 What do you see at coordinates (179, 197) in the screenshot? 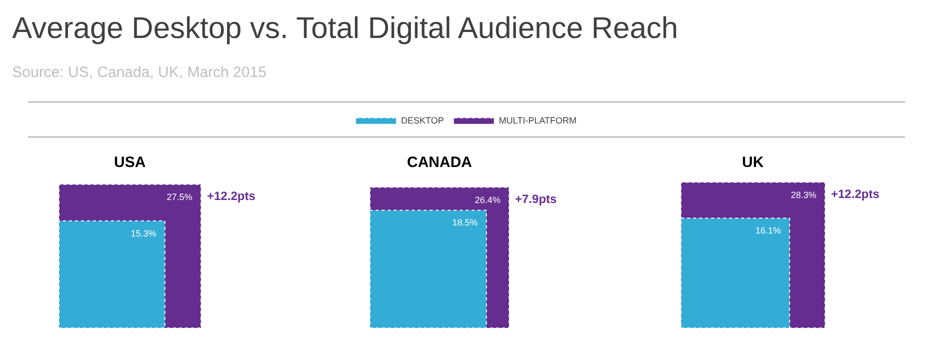
I see `data-label: 27.5%` at bounding box center [179, 197].